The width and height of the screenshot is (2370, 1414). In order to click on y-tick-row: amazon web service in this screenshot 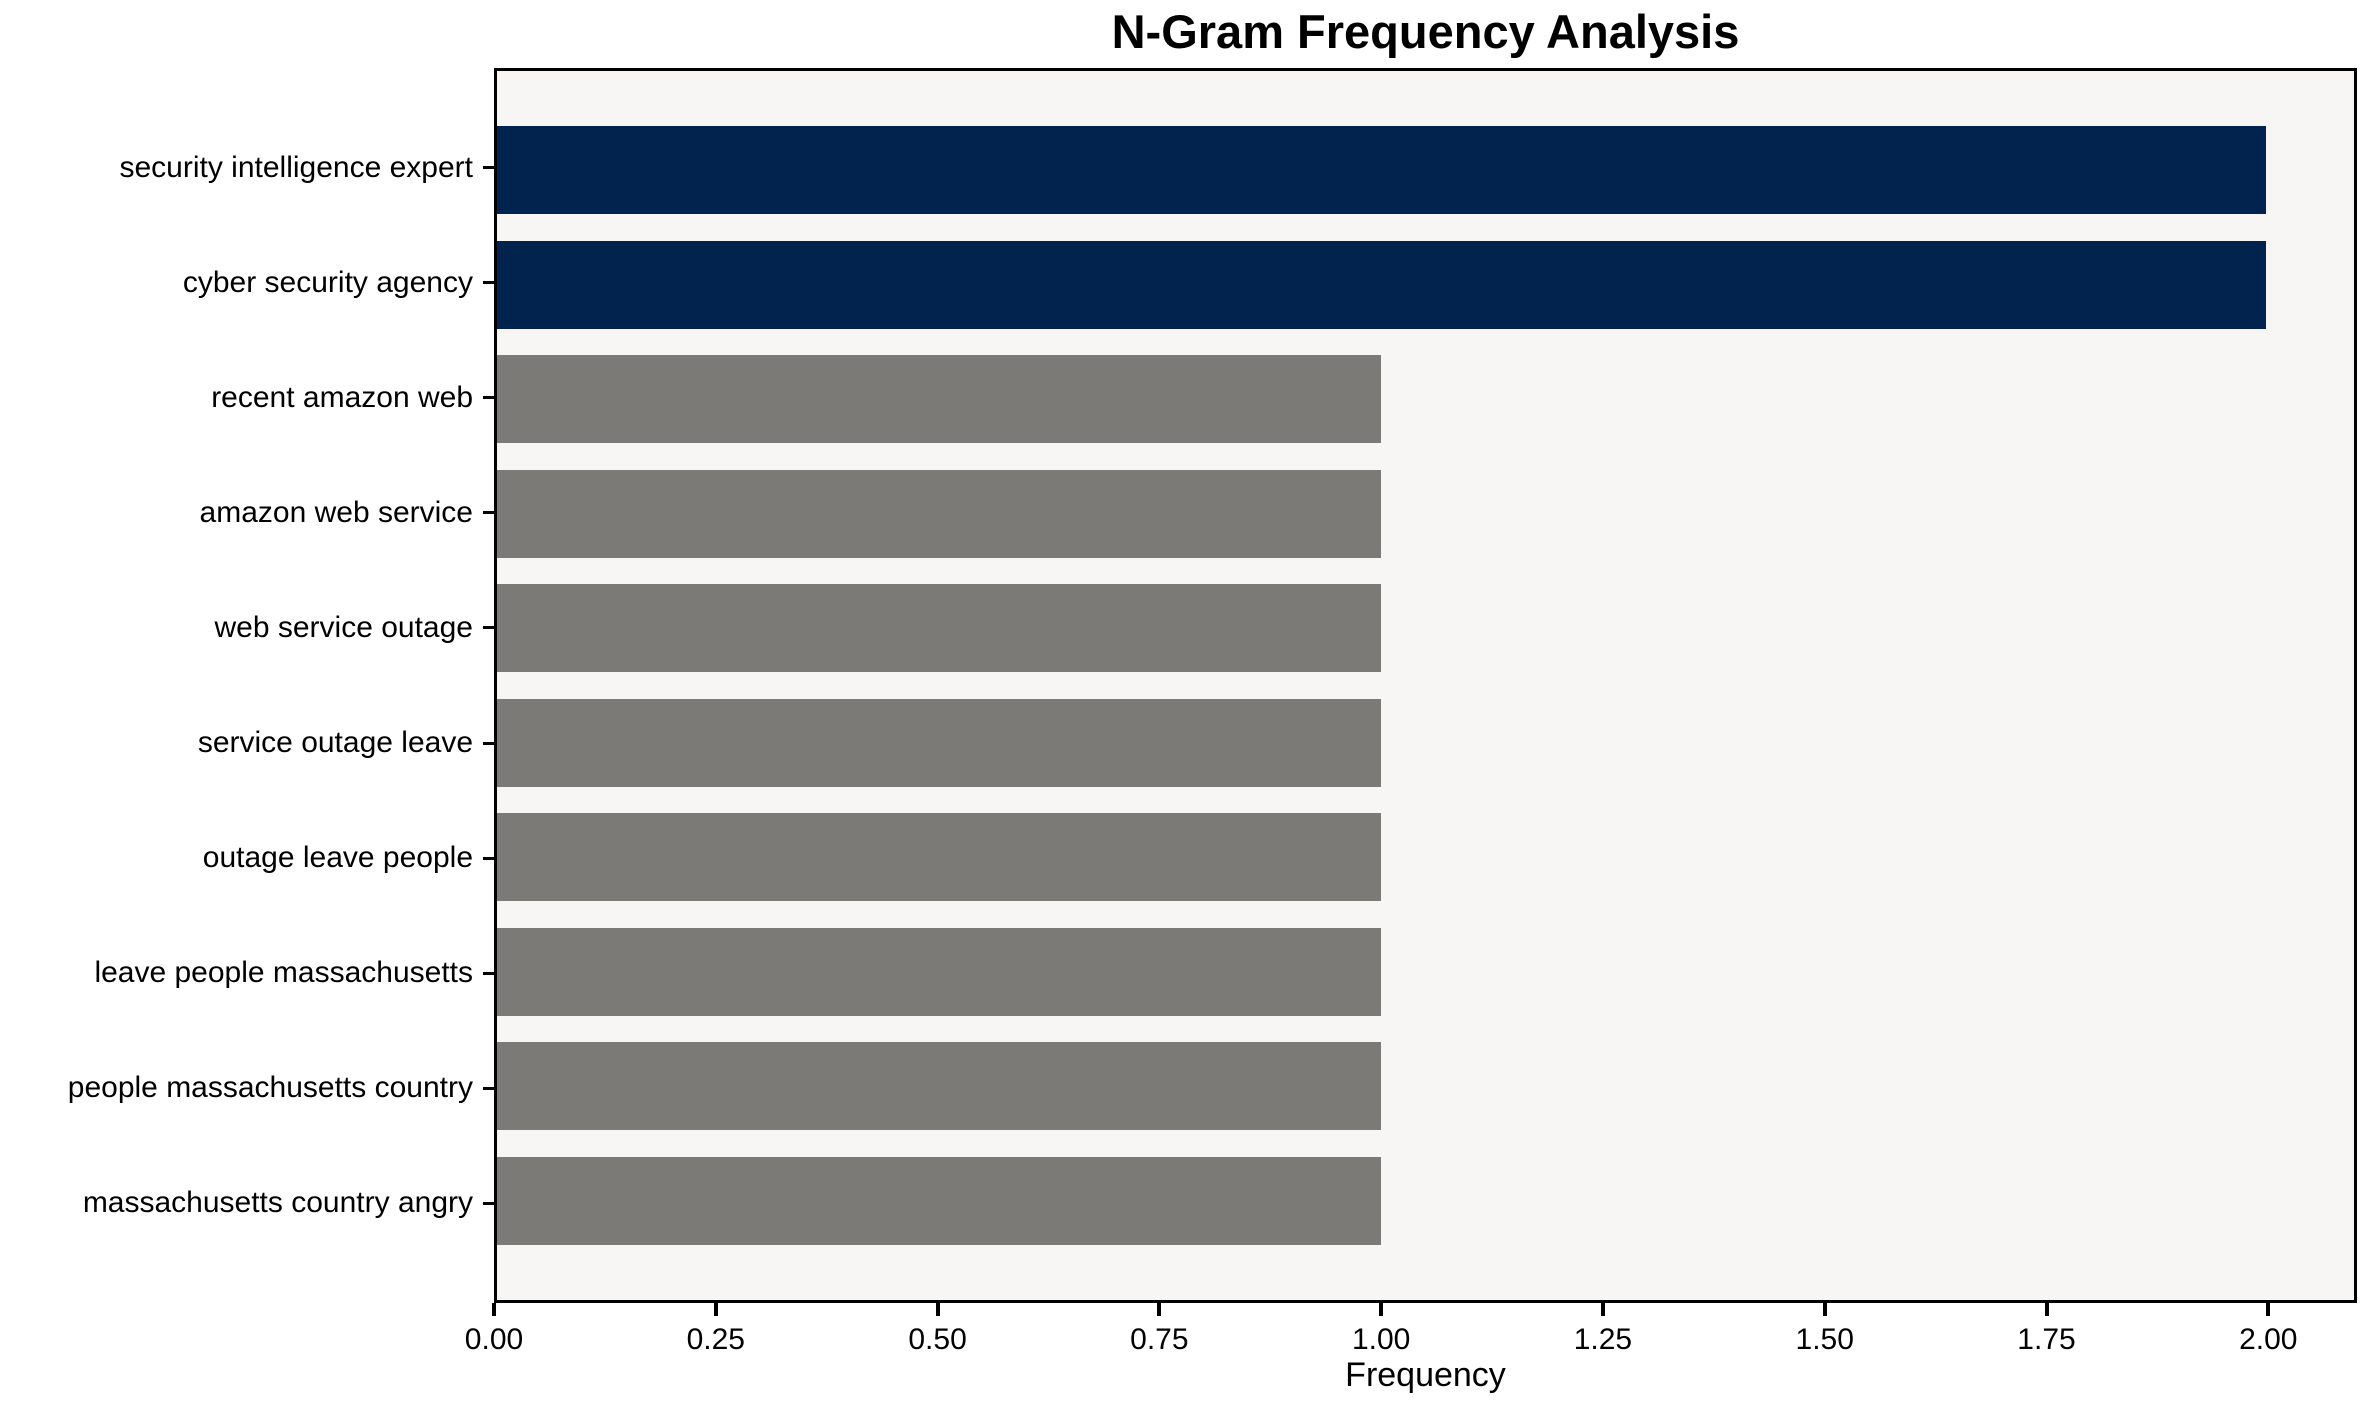, I will do `click(247, 512)`.